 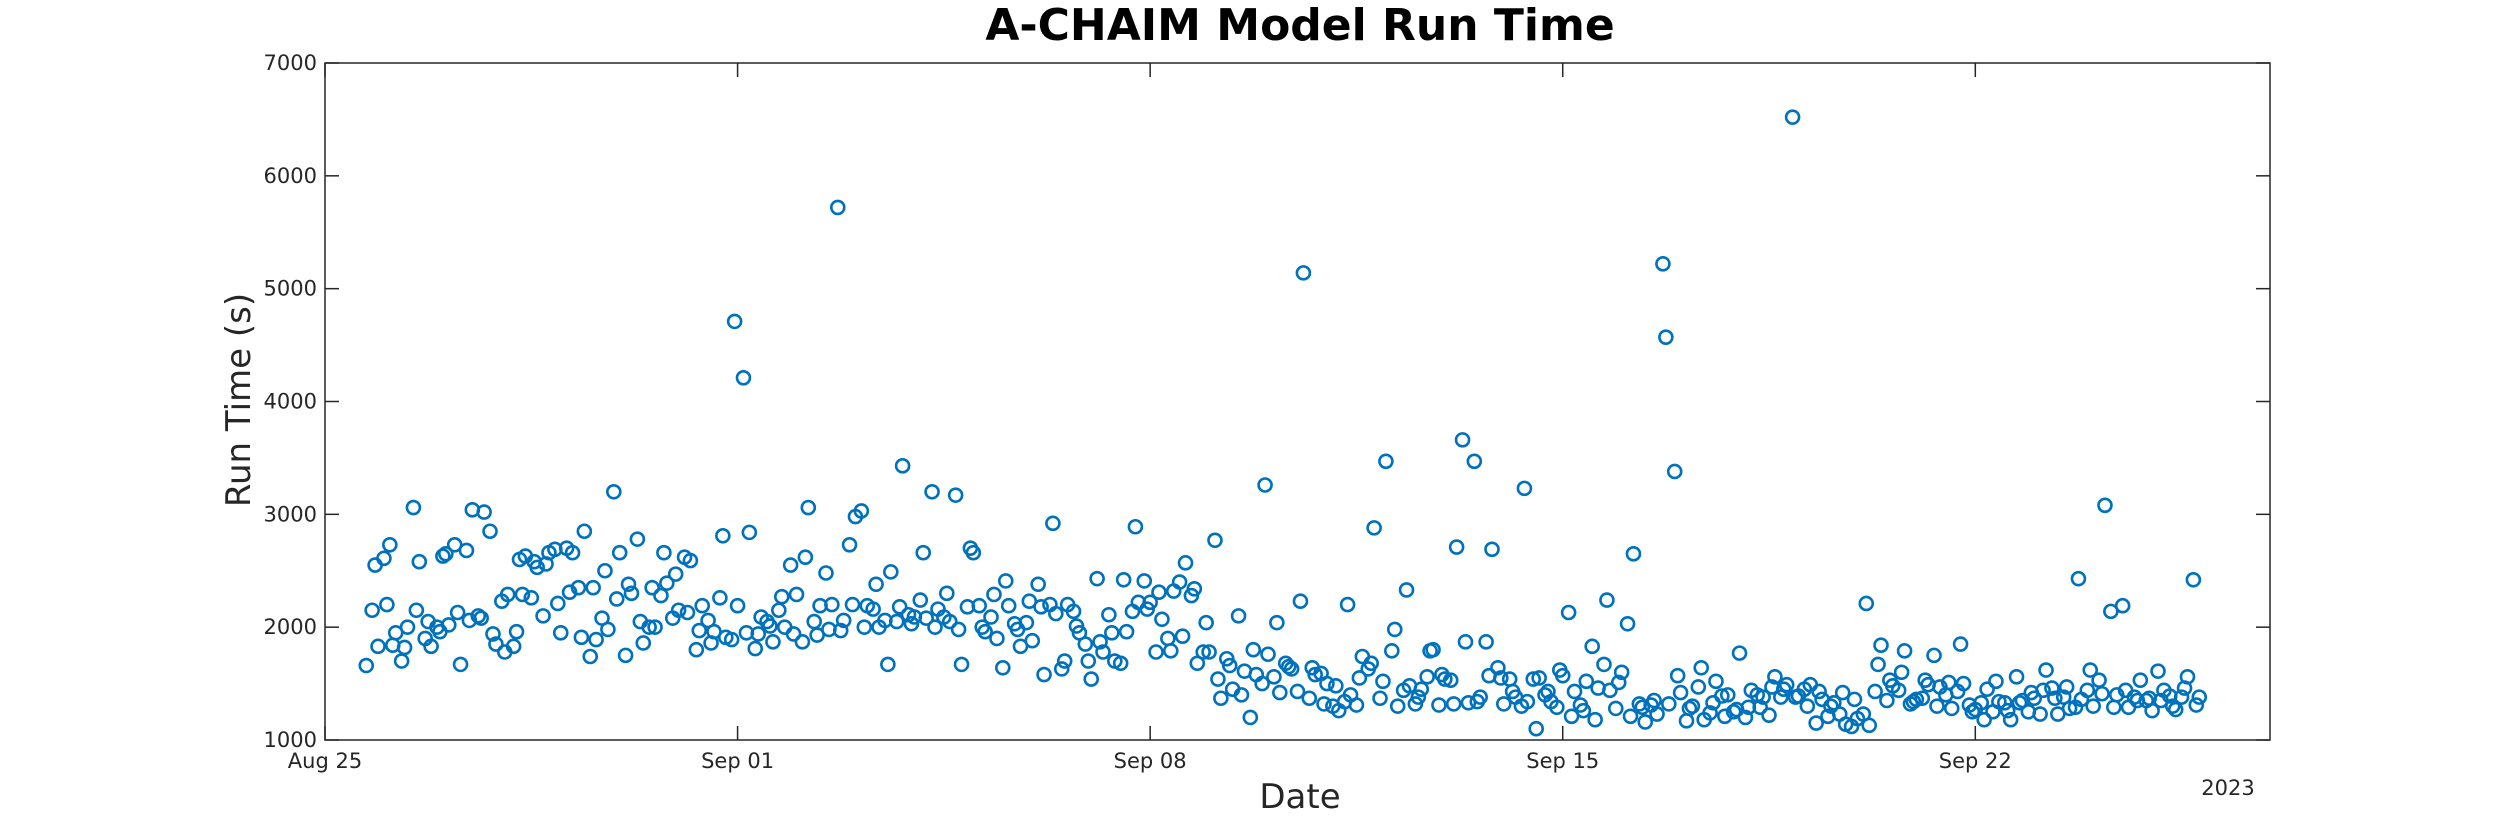 I want to click on x-tick-label: Sep 01, so click(x=737, y=761).